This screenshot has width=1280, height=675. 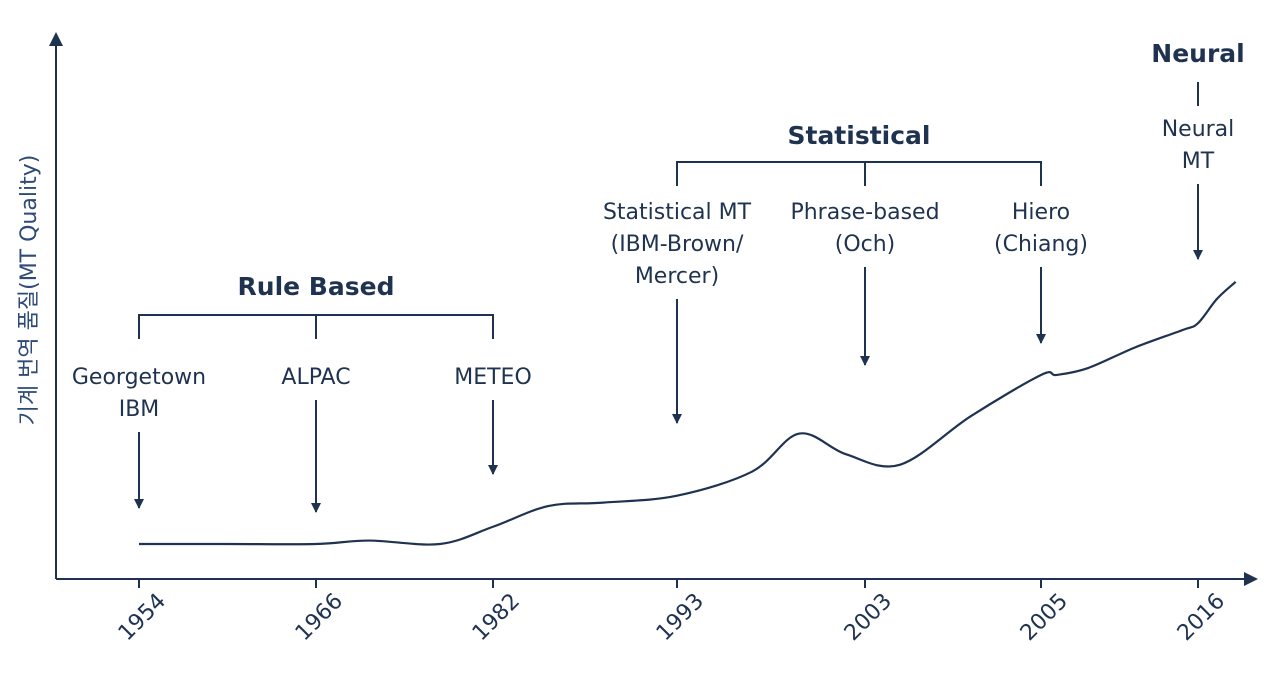 What do you see at coordinates (316, 286) in the screenshot?
I see `group-label: Rule Based` at bounding box center [316, 286].